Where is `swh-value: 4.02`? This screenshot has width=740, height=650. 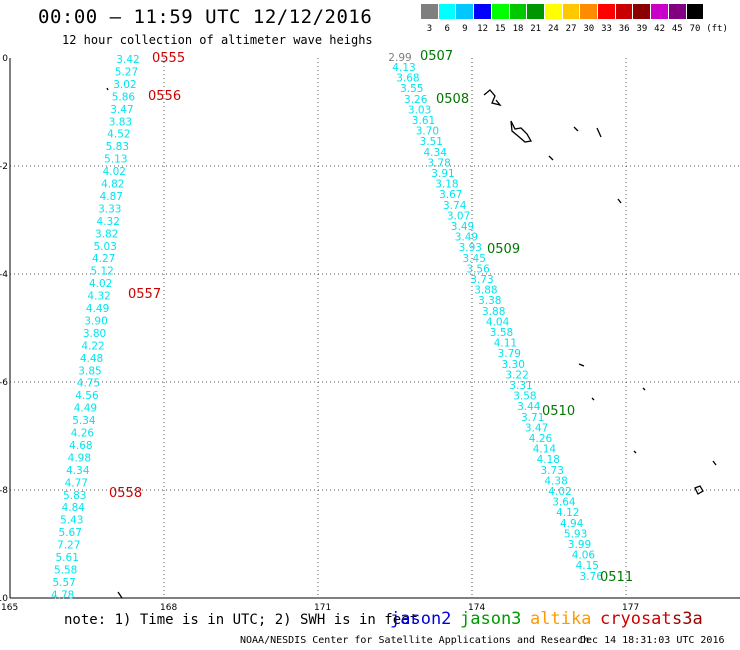
swh-value: 4.02 is located at coordinates (114, 172).